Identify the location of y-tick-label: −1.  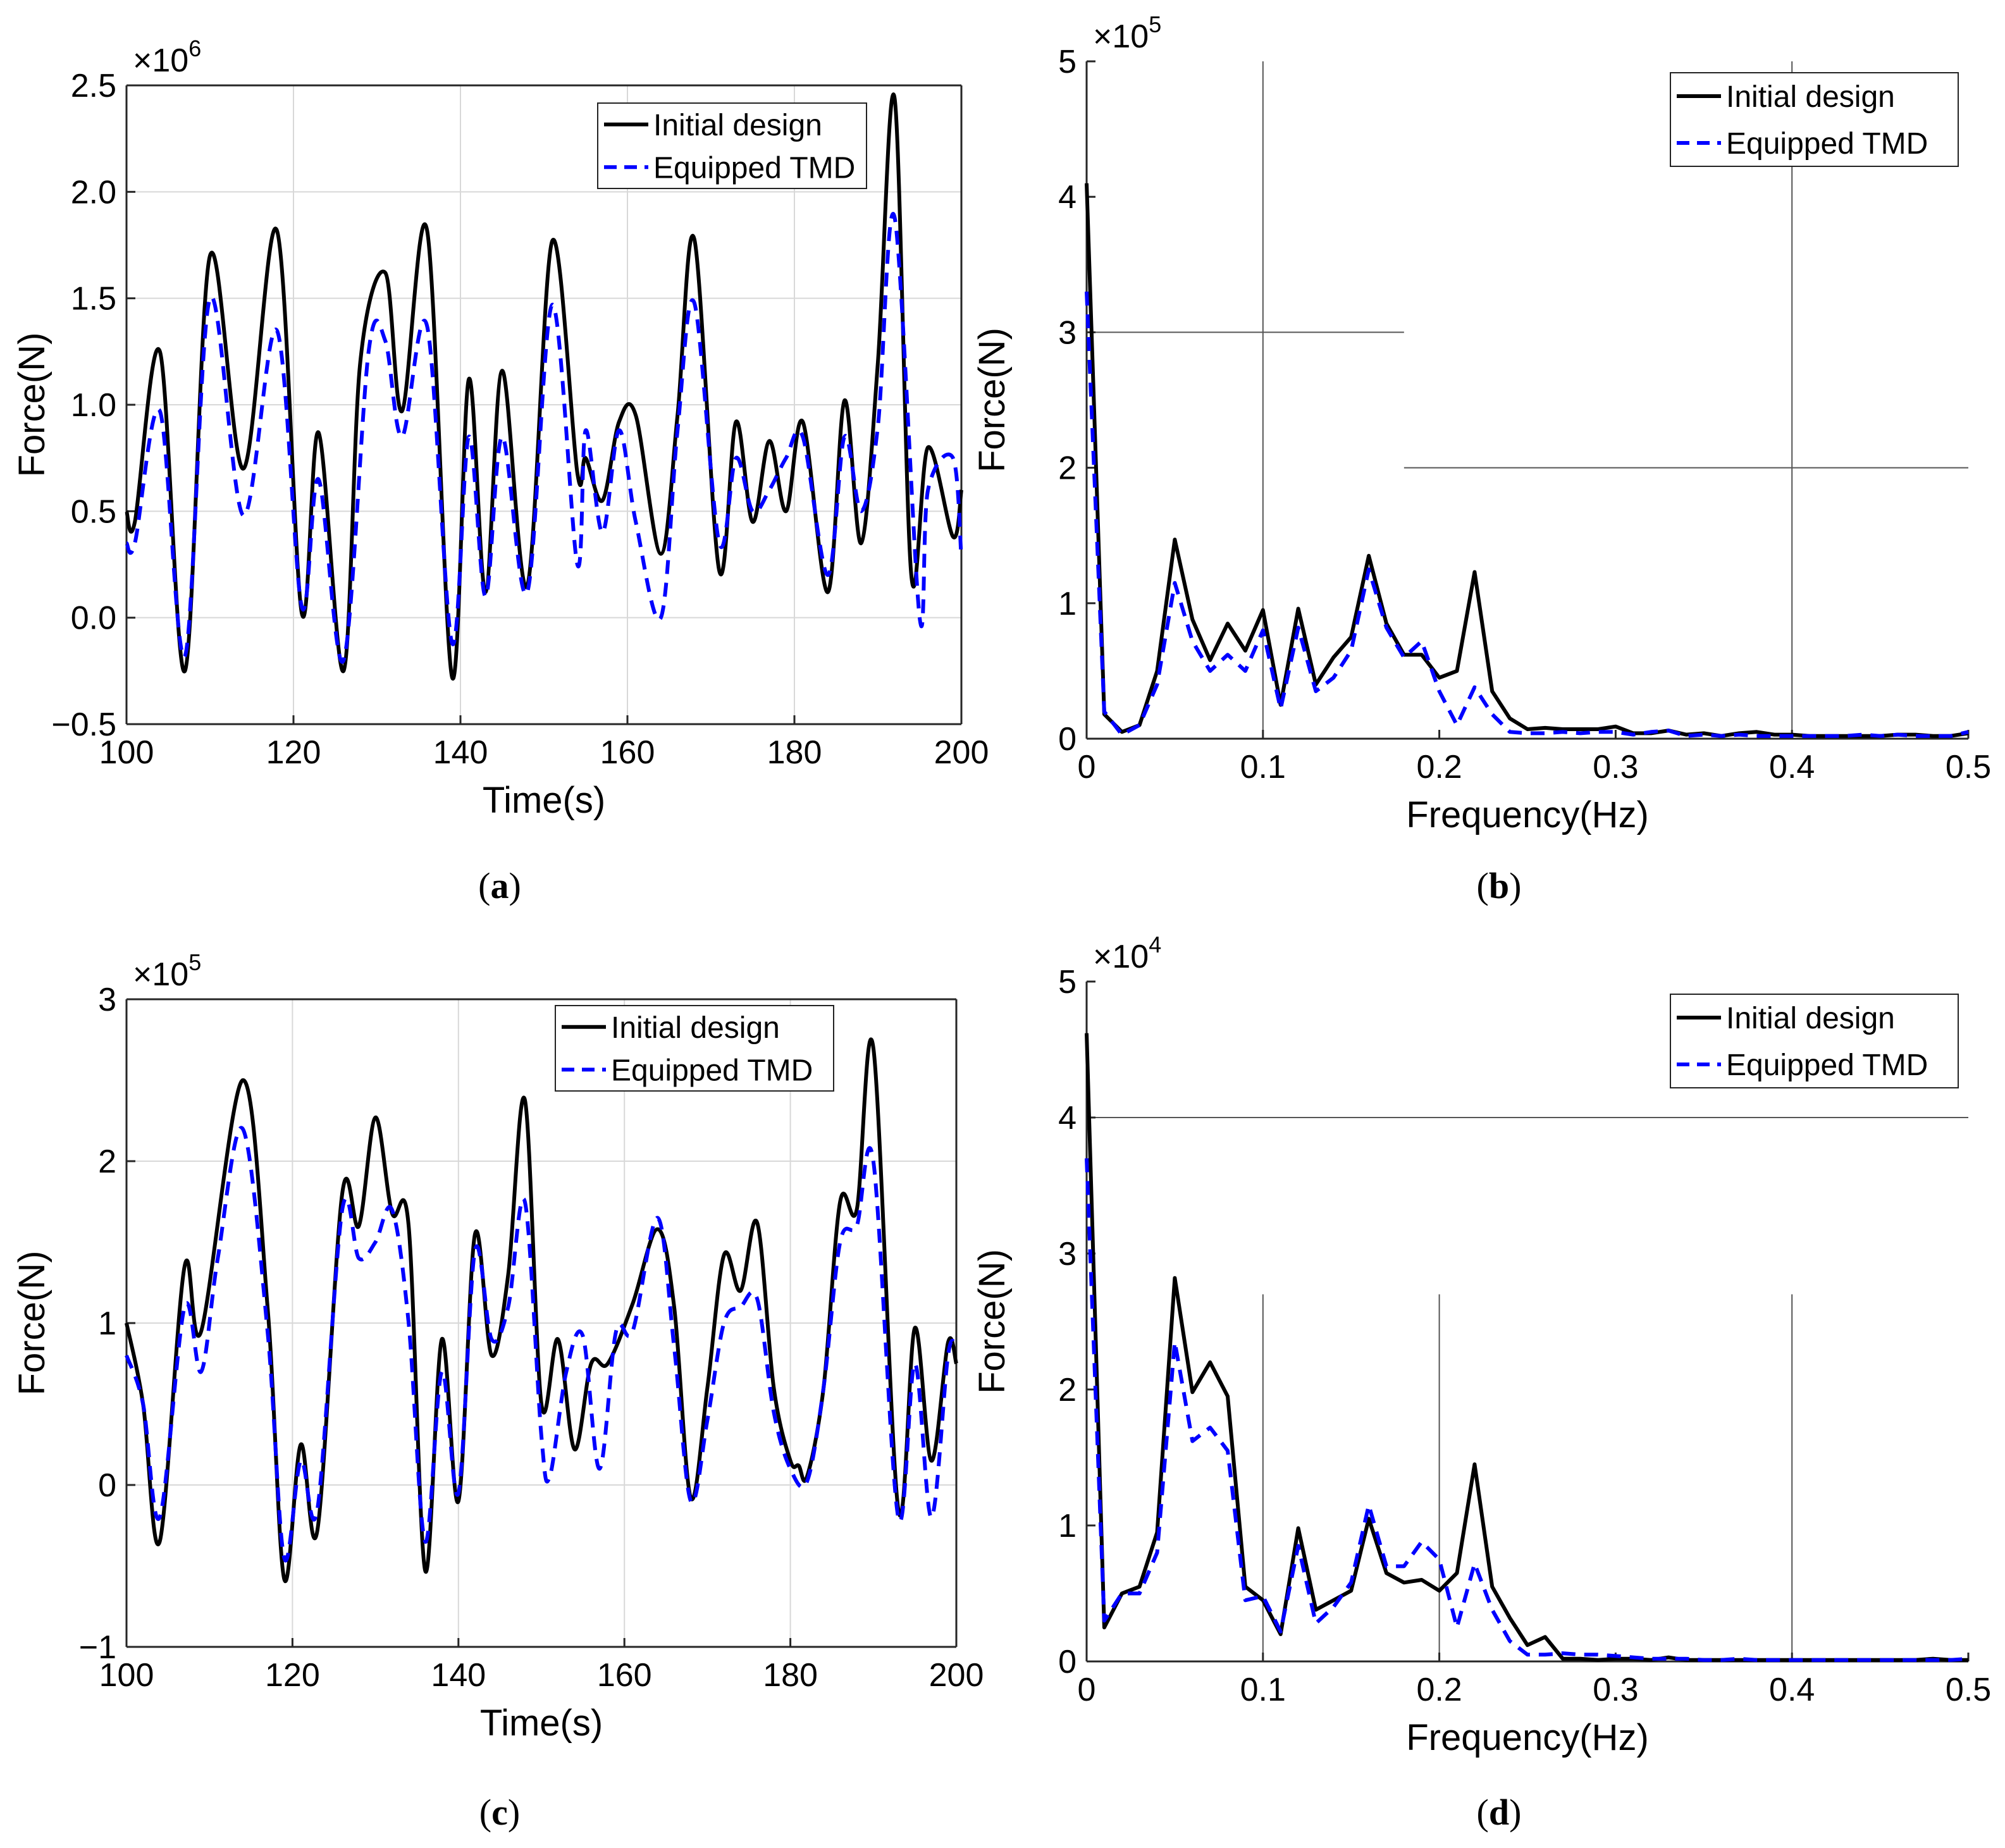
(97, 1647).